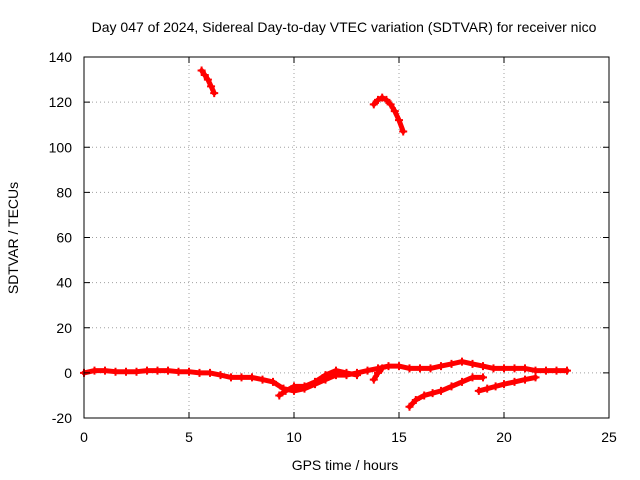 Image resolution: width=640 pixels, height=480 pixels. I want to click on y-tick-label: 40, so click(64, 283).